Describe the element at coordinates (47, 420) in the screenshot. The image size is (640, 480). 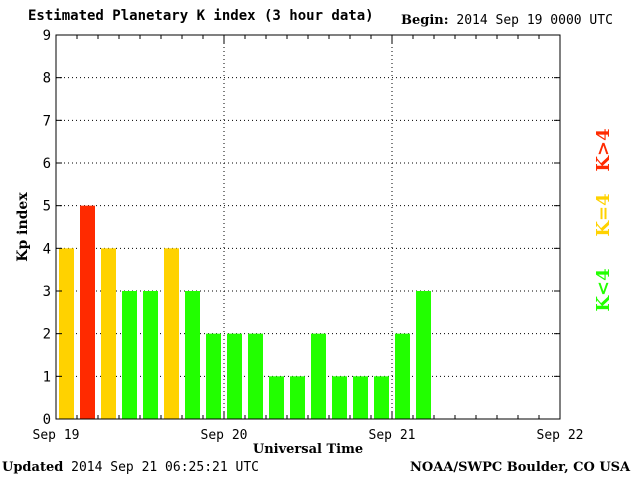
I see `y-tick-label: 0` at that location.